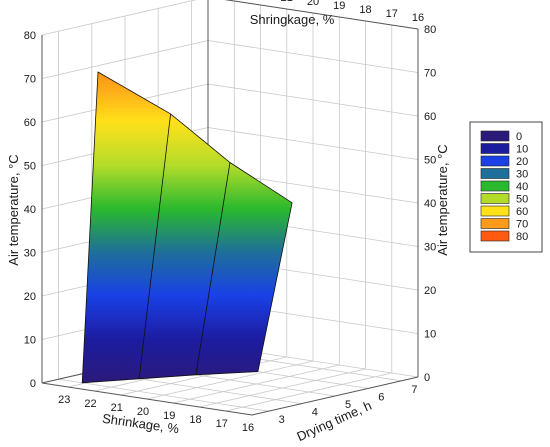 Image resolution: width=550 pixels, height=447 pixels. I want to click on right-temp-tick: 20, so click(430, 291).